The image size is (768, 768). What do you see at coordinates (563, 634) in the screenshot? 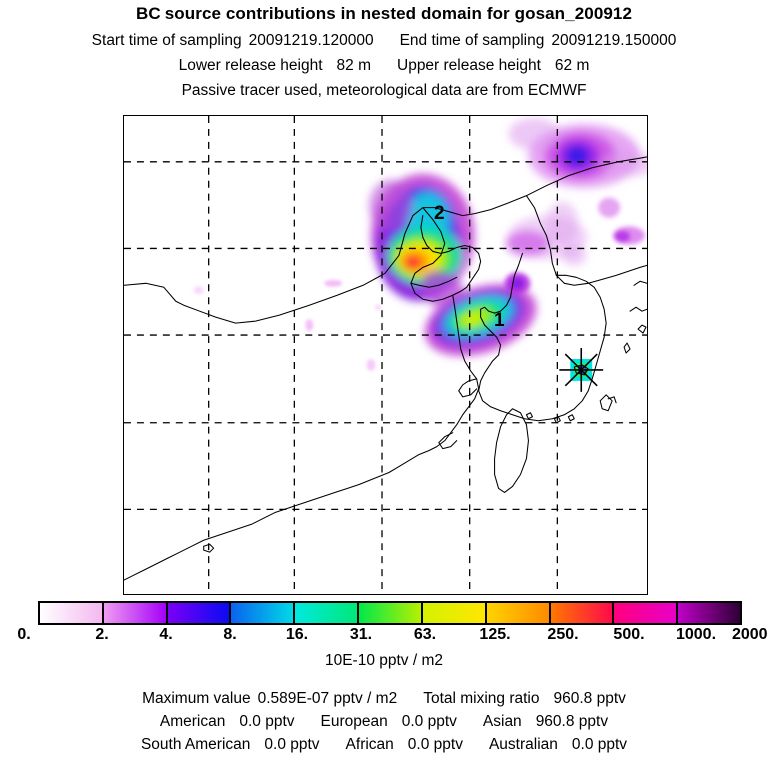
I see `colorbar-tick: 250.` at bounding box center [563, 634].